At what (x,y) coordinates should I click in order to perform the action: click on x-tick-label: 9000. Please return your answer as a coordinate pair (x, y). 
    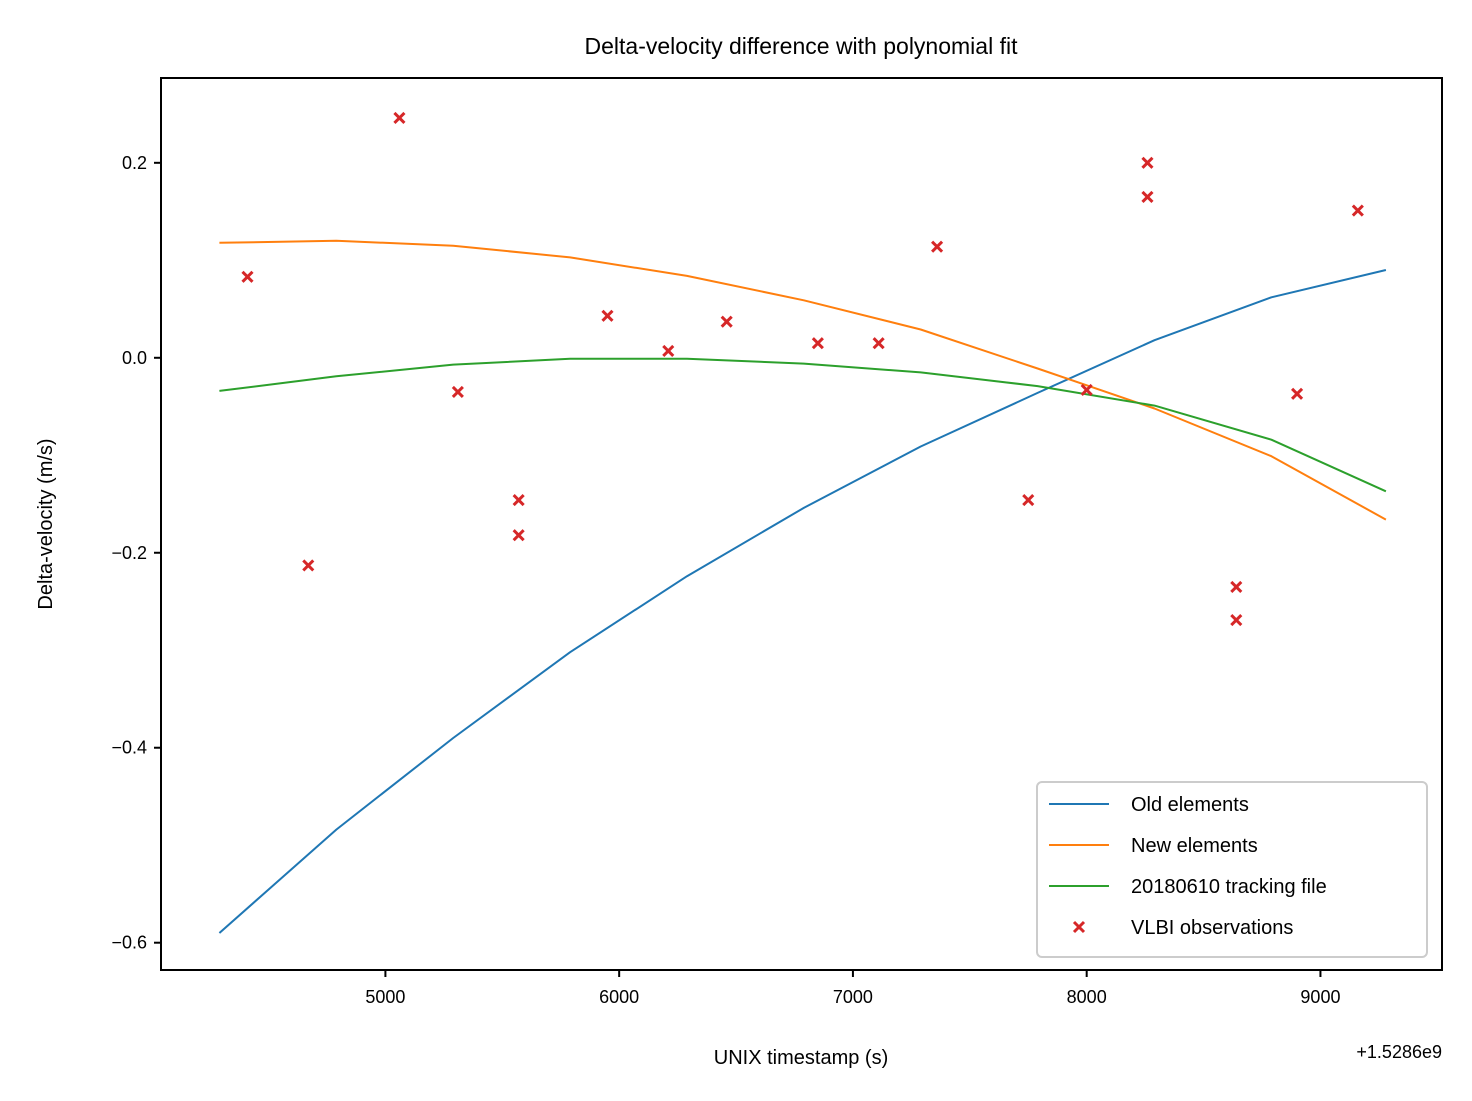
    Looking at the image, I should click on (1320, 997).